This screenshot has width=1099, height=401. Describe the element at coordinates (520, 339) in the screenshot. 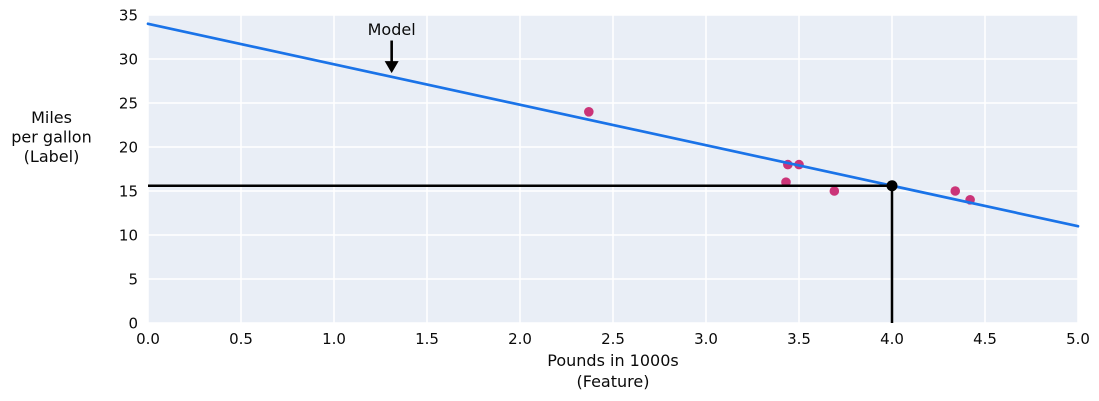

I see `x-tick-label: 2.0` at that location.